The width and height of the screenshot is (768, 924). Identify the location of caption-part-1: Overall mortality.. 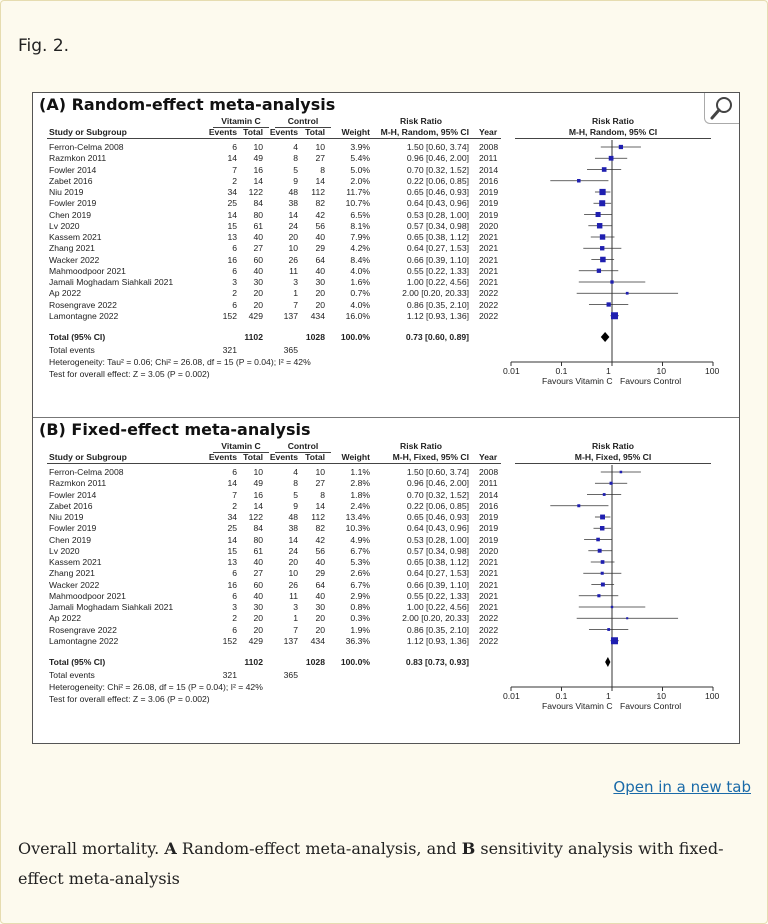
(91, 848).